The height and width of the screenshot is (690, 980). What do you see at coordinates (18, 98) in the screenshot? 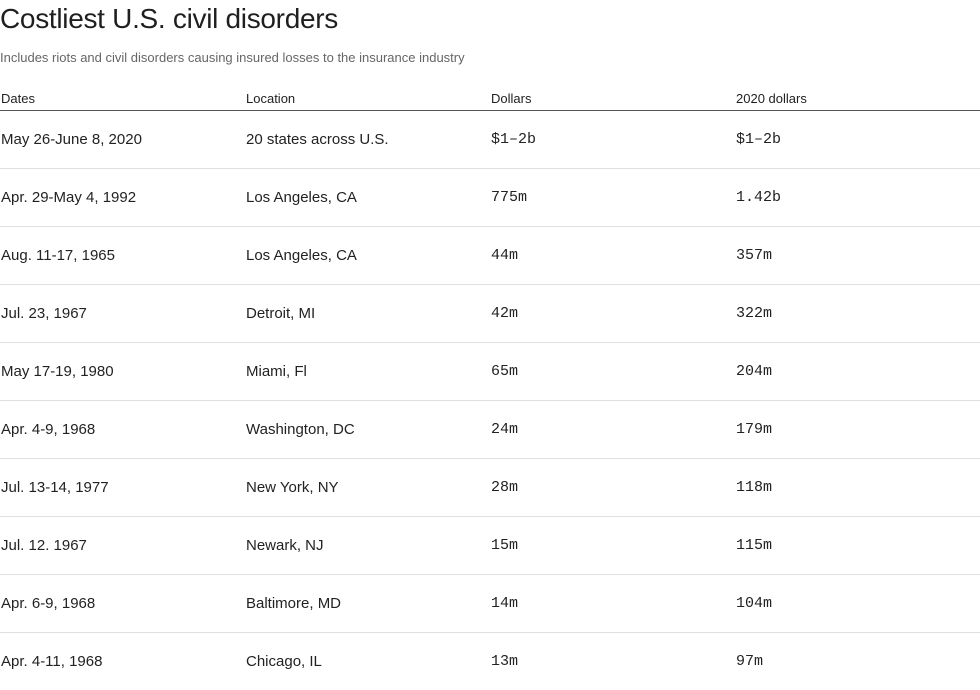
I see `column-header-dates: Dates` at bounding box center [18, 98].